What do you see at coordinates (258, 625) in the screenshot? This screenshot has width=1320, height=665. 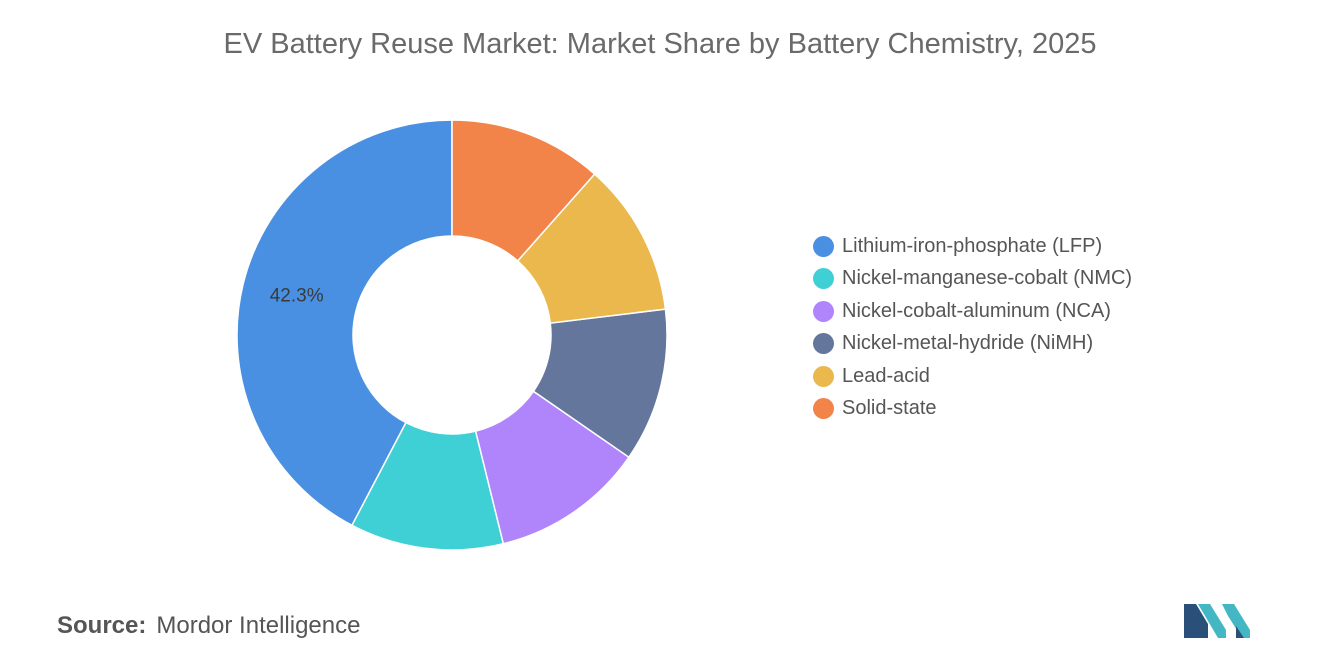 I see `source-value: Mordor Intelligence` at bounding box center [258, 625].